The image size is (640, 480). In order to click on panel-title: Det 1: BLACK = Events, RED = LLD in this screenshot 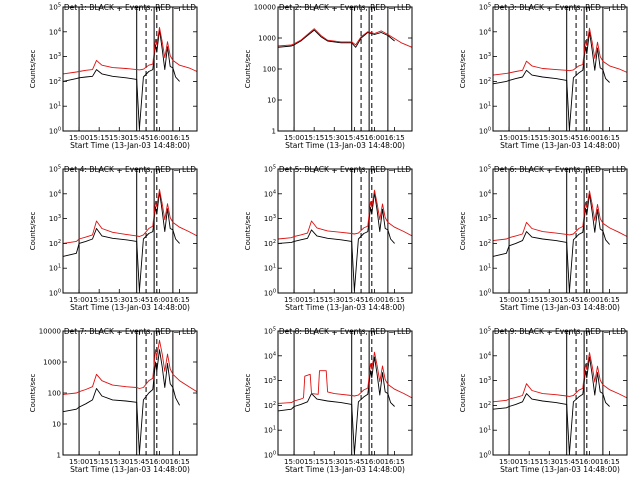, I will do `click(130, 7)`.